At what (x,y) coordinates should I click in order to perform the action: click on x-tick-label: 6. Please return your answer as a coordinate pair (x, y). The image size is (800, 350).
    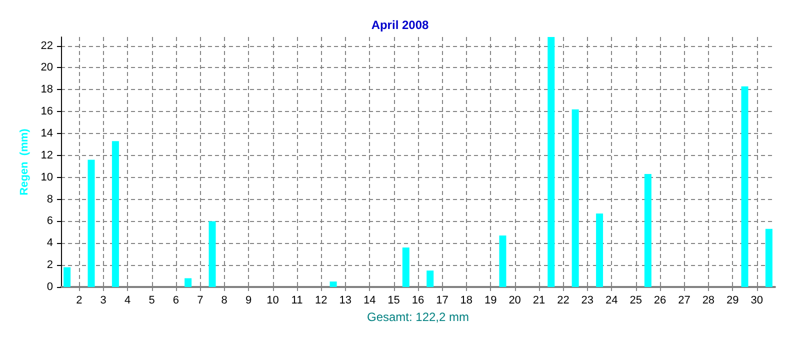
    Looking at the image, I should click on (176, 300).